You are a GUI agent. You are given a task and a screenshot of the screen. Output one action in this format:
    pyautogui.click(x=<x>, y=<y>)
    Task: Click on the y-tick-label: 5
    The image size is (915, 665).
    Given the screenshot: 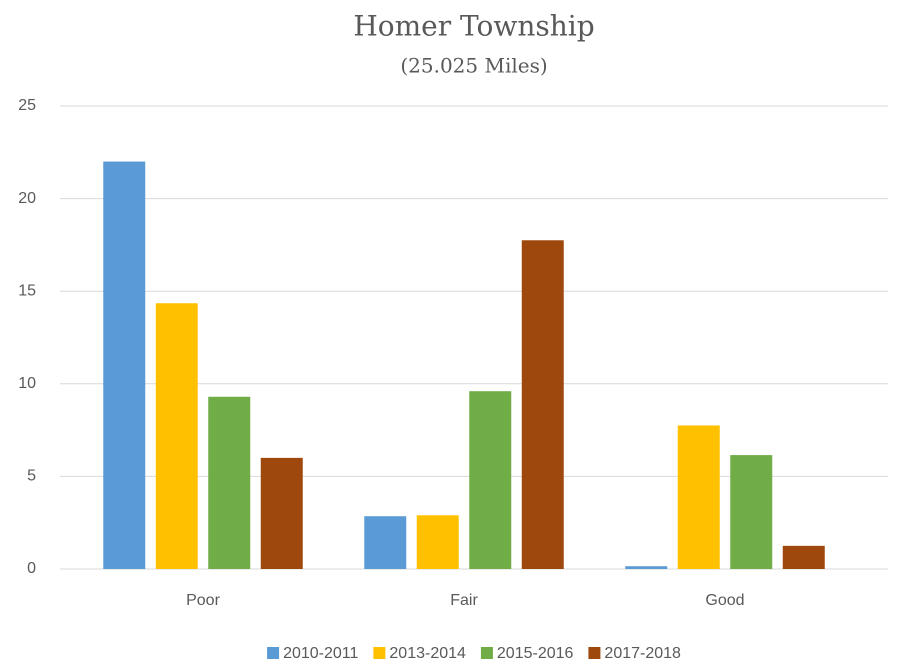 What is the action you would take?
    pyautogui.click(x=31, y=476)
    